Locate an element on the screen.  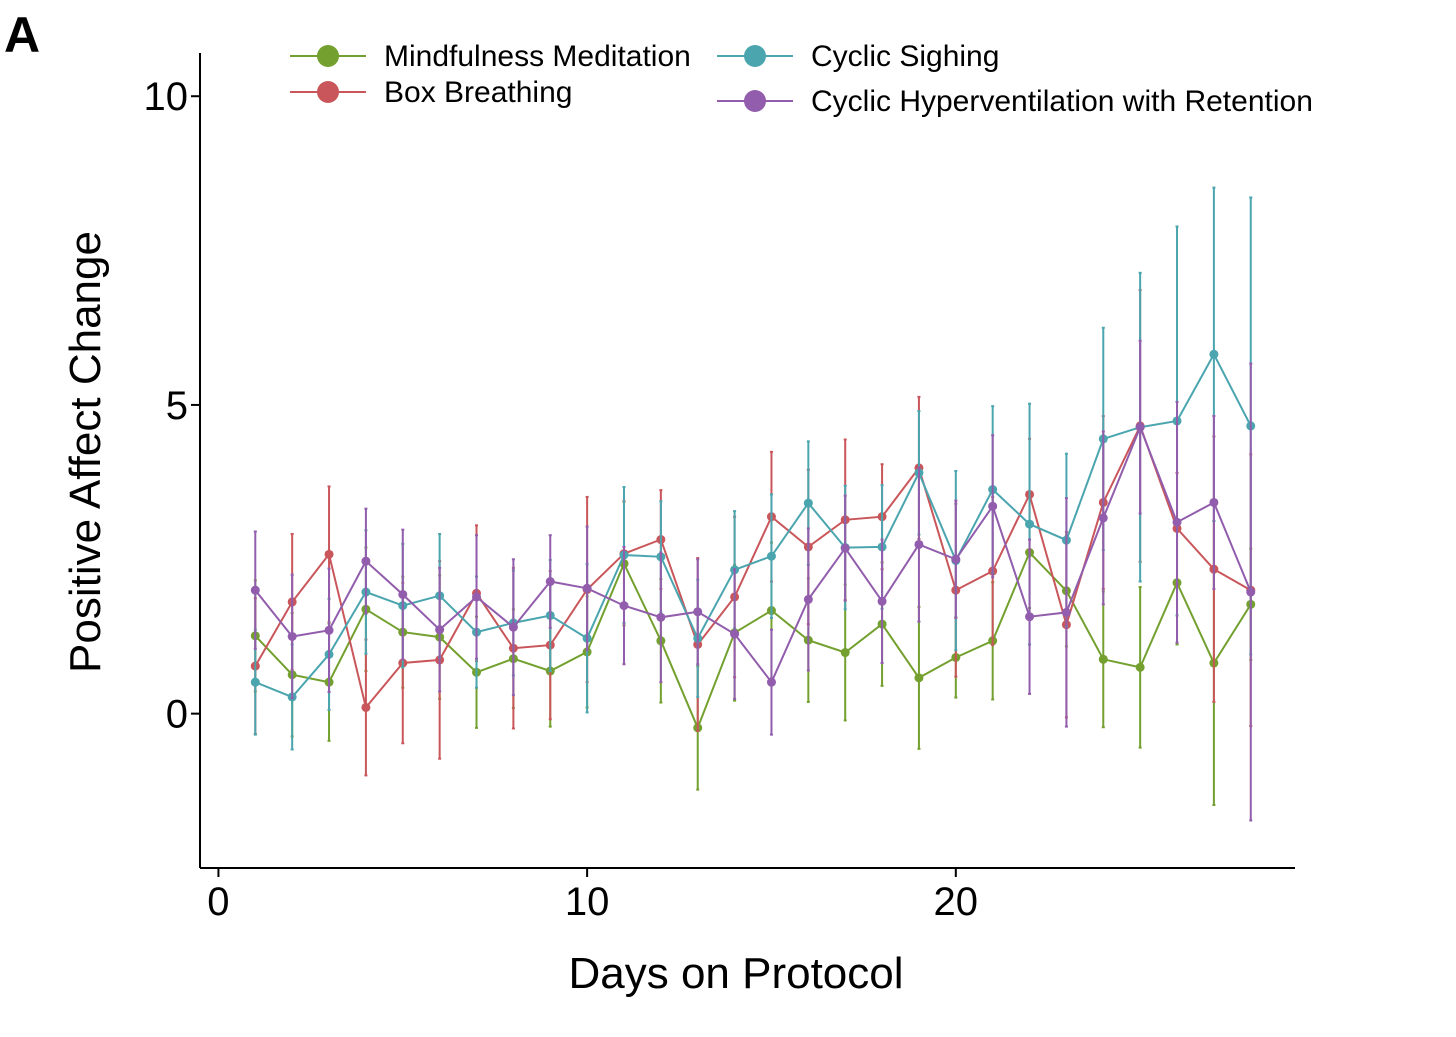
y-tick-label: 10 is located at coordinates (166, 97).